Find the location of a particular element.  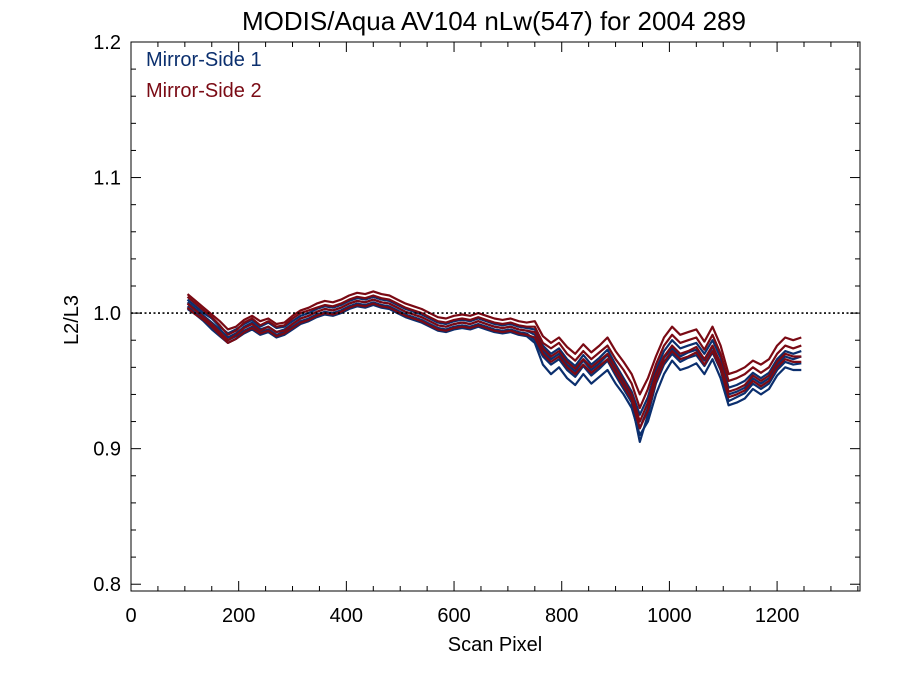

chart-title: MODIS/Aqua AV104 nLw(547) for 2004 289 is located at coordinates (494, 21).